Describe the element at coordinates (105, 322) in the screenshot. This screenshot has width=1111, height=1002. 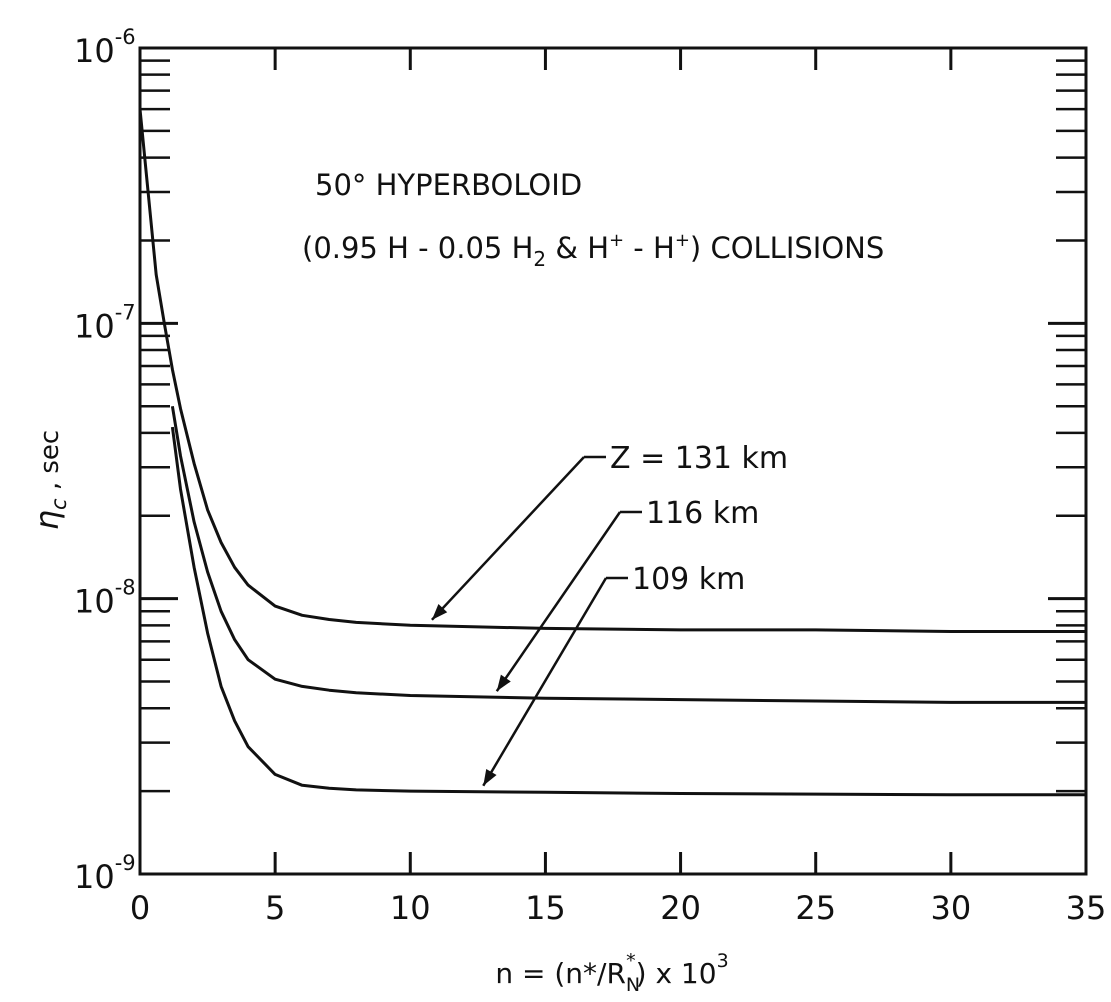
I see `y-tick-label: 10⁻⁷` at that location.